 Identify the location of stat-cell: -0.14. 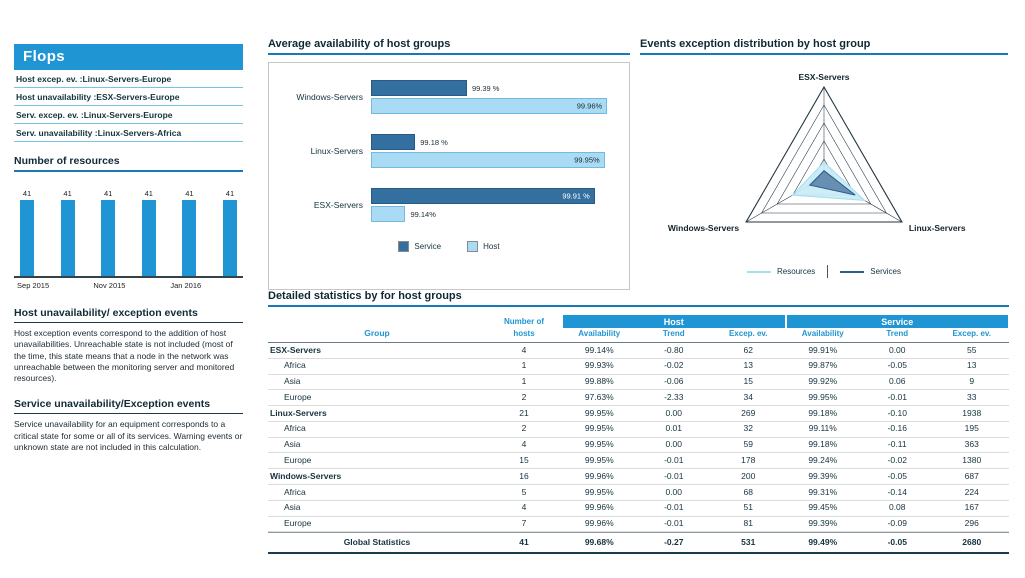
(897, 493).